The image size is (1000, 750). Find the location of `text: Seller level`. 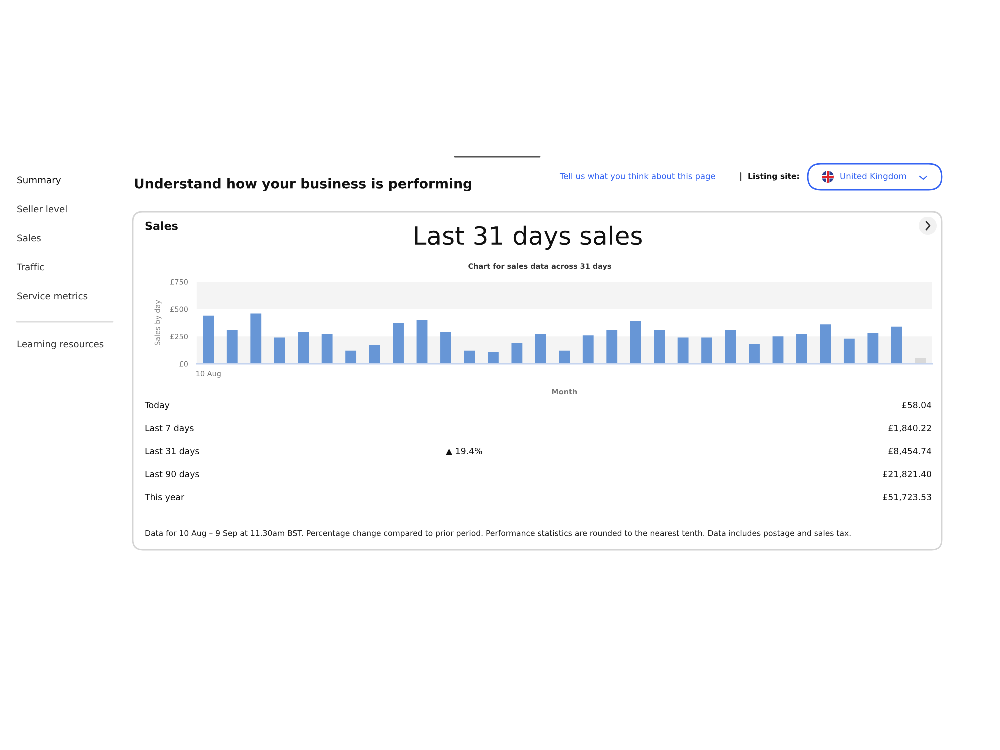

text: Seller level is located at coordinates (42, 209).